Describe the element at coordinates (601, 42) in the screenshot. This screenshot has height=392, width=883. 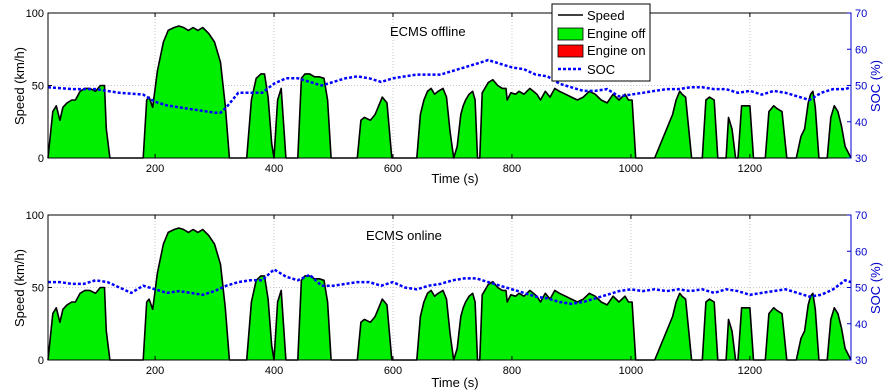
I see `chart-legend: Speed Engine off Engine on SOC` at that location.